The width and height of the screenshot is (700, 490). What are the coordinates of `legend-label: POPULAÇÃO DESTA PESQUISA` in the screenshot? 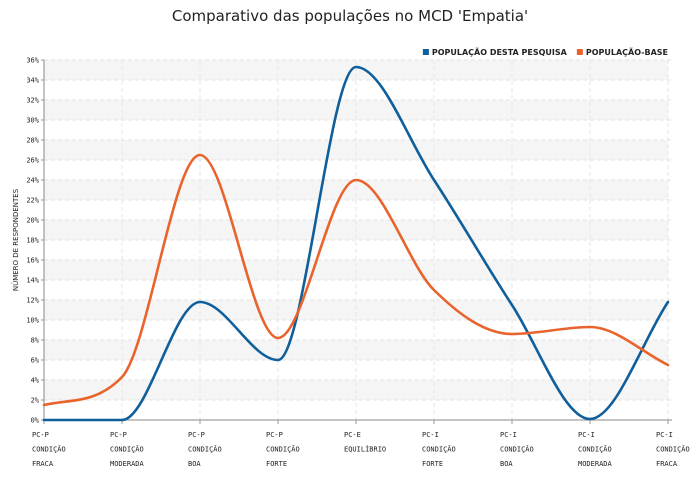 It's located at (500, 52).